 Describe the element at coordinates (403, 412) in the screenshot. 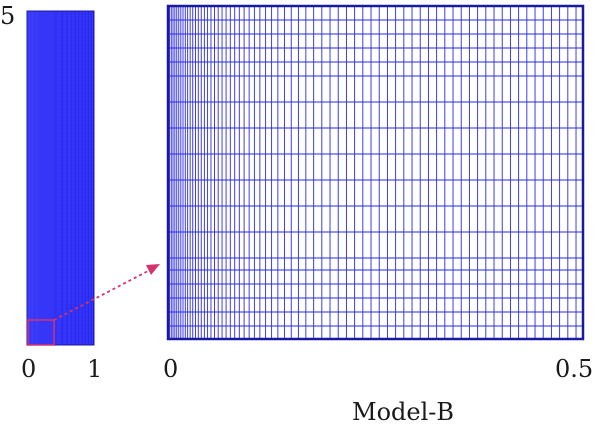

I see `figure-caption: Model-B` at that location.